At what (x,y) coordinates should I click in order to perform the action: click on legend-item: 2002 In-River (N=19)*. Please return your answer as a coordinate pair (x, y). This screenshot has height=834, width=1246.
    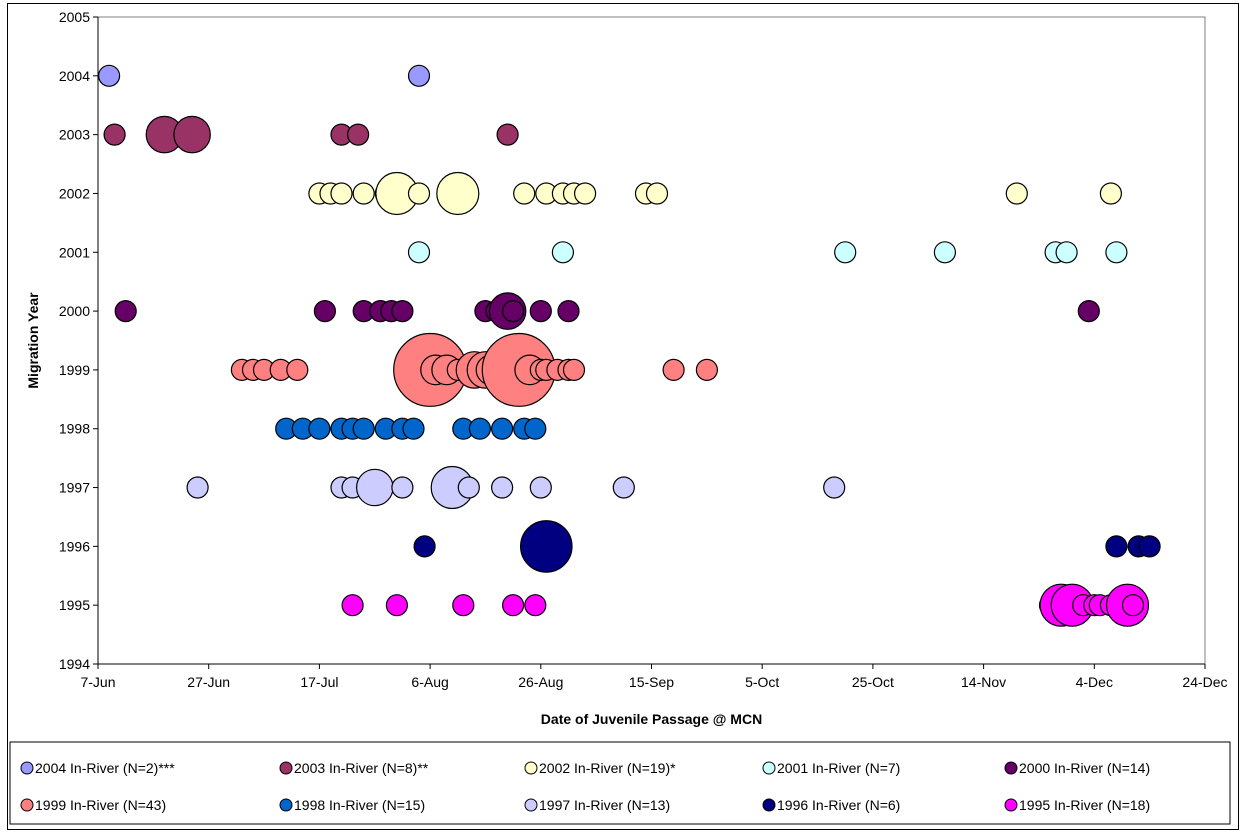
    Looking at the image, I should click on (600, 768).